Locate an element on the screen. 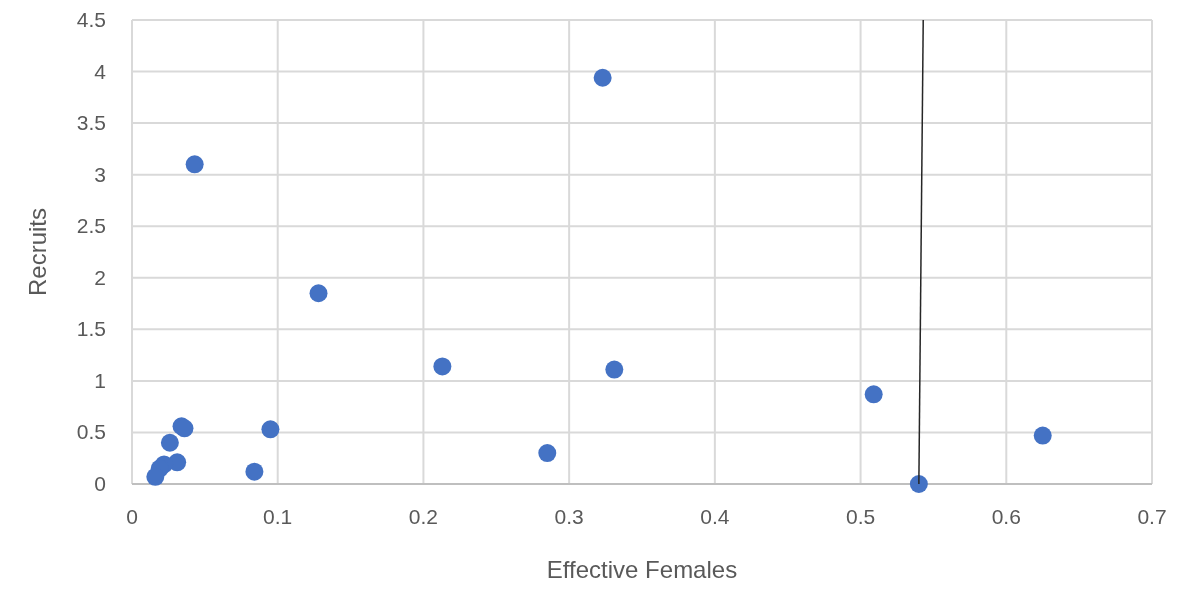  x-tick-label: 0.6 is located at coordinates (1006, 516).